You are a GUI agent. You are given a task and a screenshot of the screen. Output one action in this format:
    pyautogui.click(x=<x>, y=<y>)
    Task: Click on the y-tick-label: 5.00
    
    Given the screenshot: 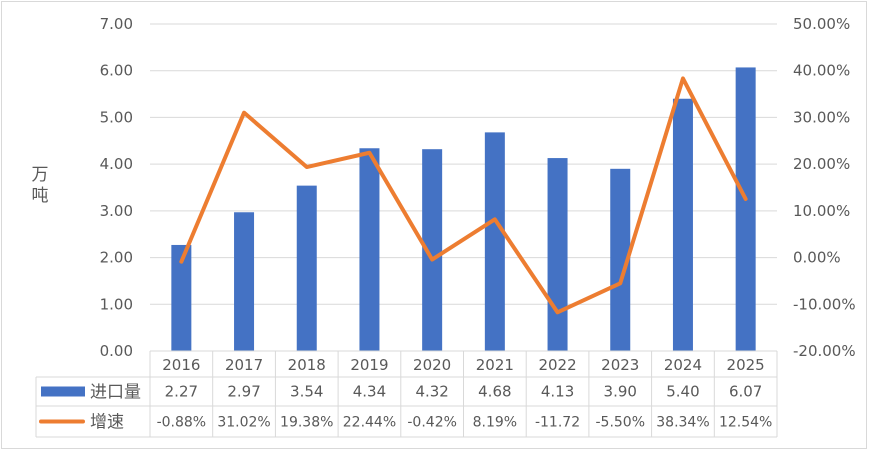 What is the action you would take?
    pyautogui.click(x=116, y=117)
    